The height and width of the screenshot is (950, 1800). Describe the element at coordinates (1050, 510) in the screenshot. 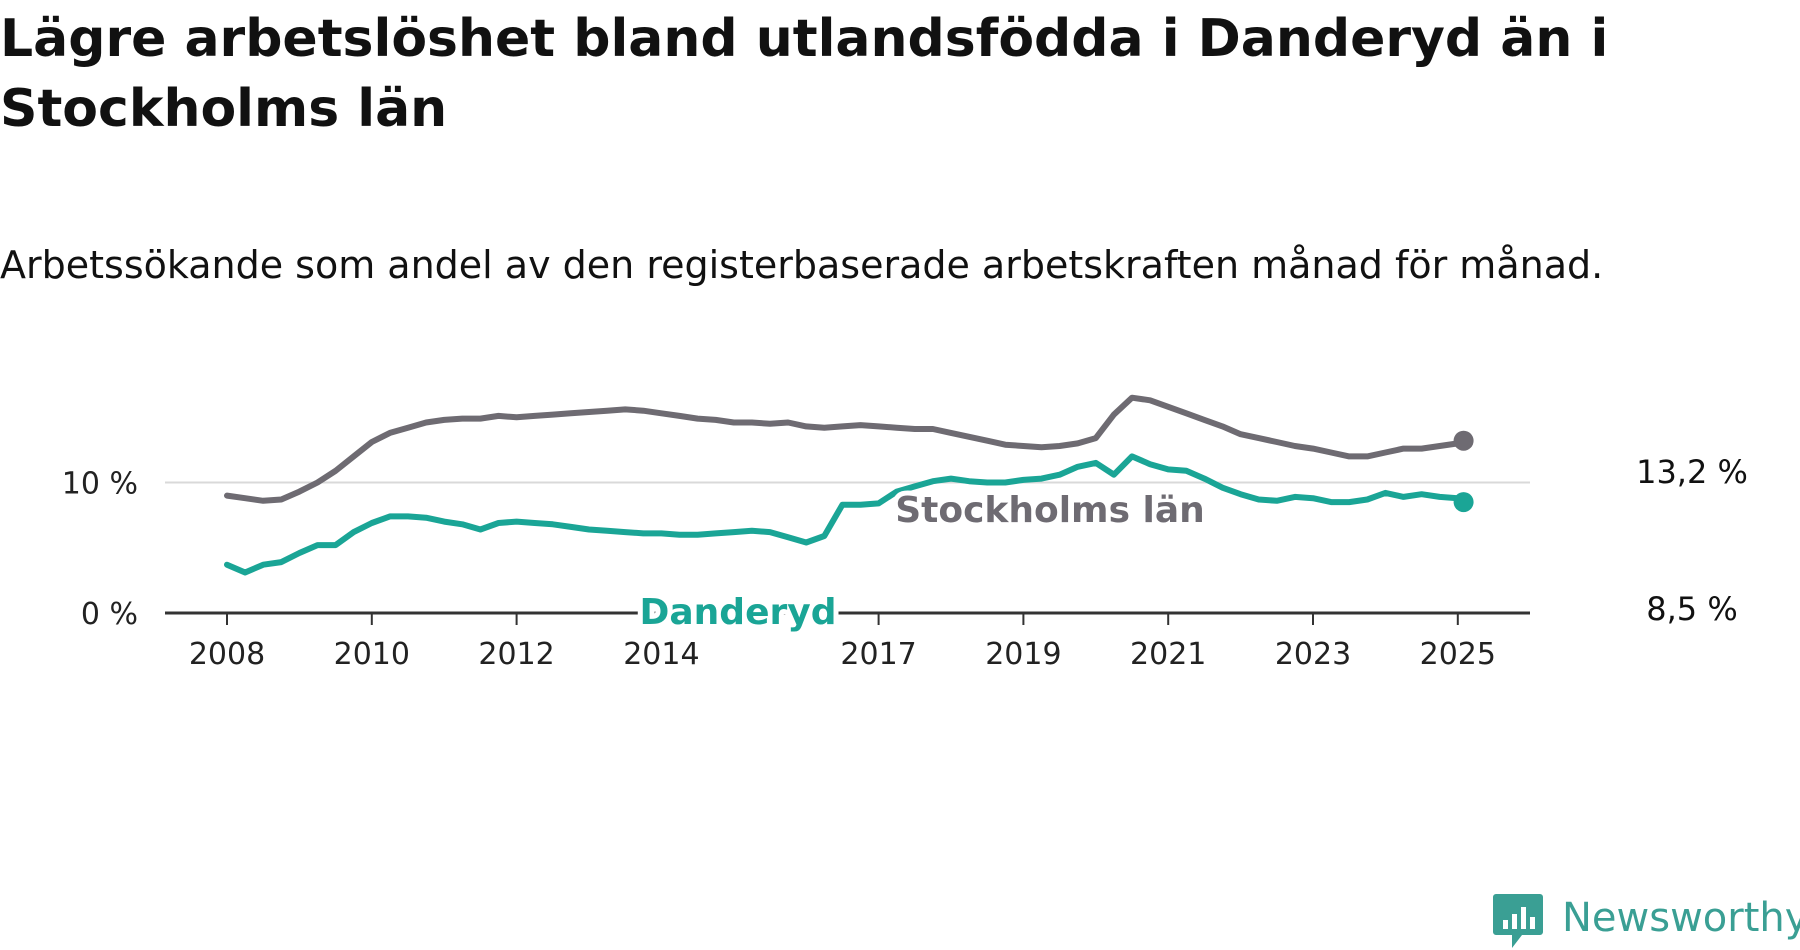

I see `series-label-stockholms-lan: Stockholms län` at that location.